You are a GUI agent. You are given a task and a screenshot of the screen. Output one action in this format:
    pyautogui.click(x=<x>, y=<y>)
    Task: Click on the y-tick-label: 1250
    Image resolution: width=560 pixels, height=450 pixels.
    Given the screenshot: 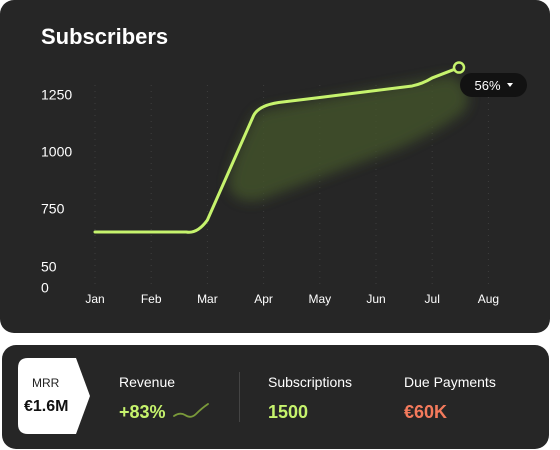 What is the action you would take?
    pyautogui.click(x=56, y=95)
    